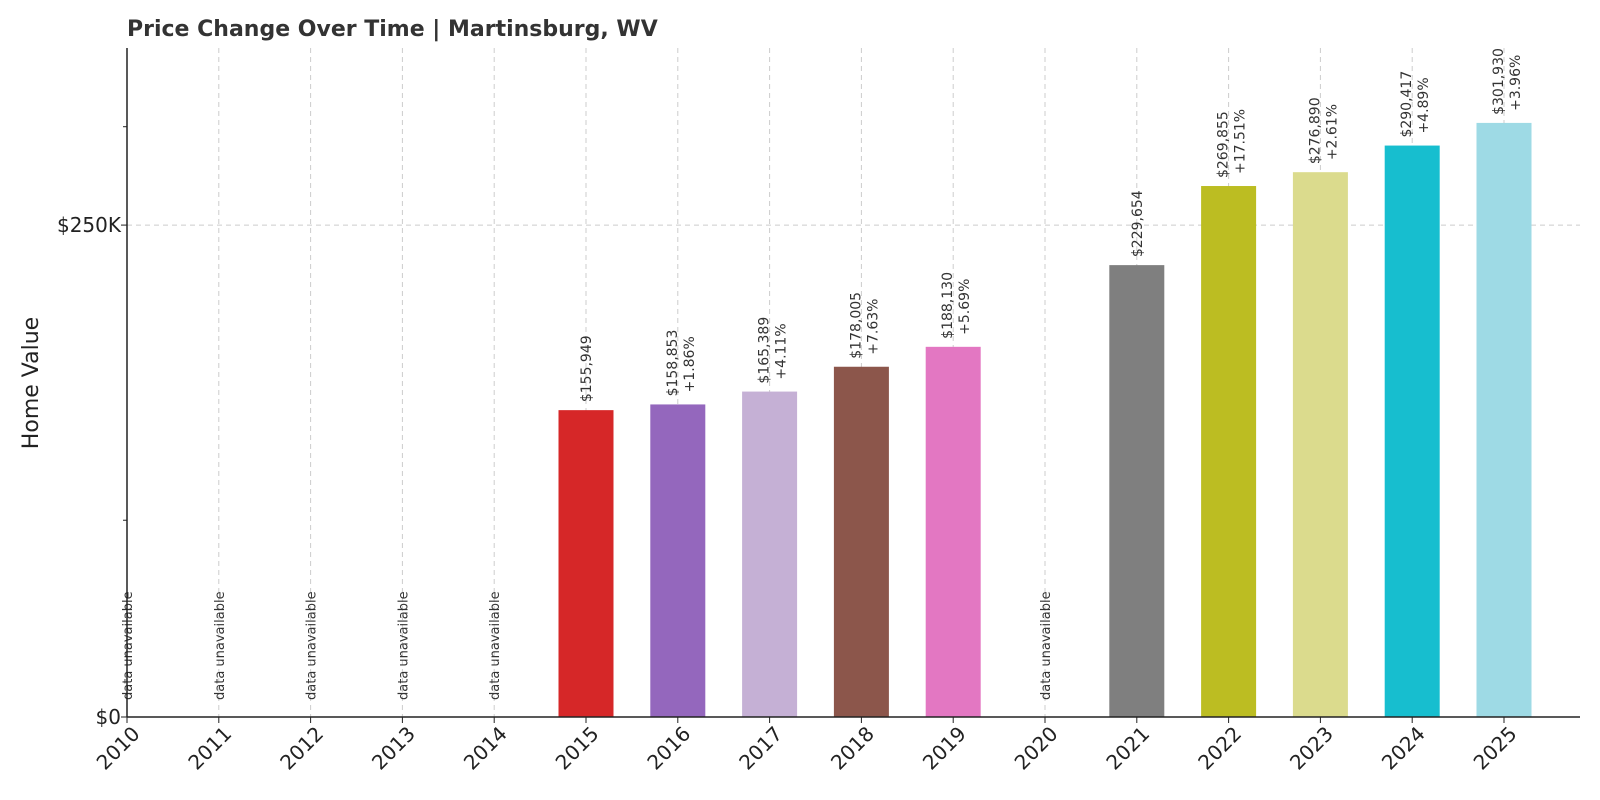  I want to click on x-tick-label: 2010, so click(118, 748).